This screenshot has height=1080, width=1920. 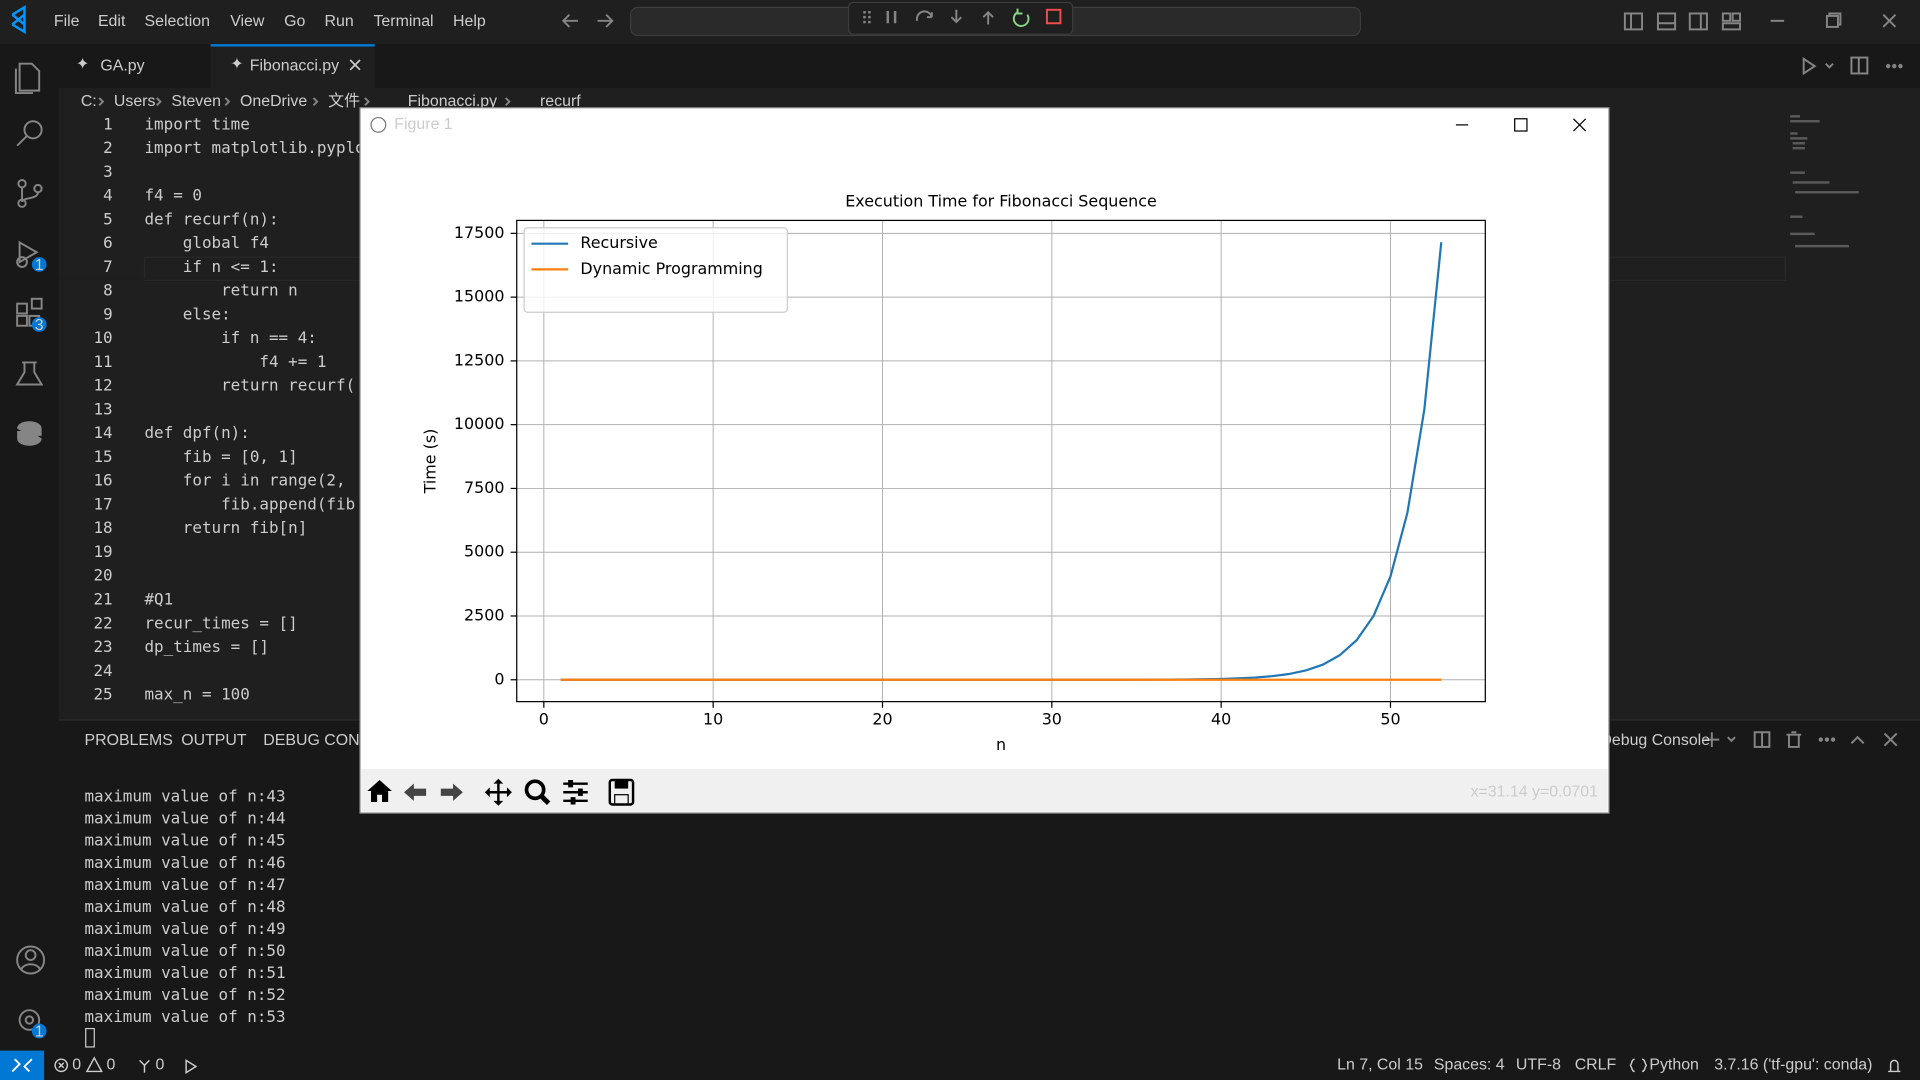 I want to click on line-number: 1, so click(x=108, y=123).